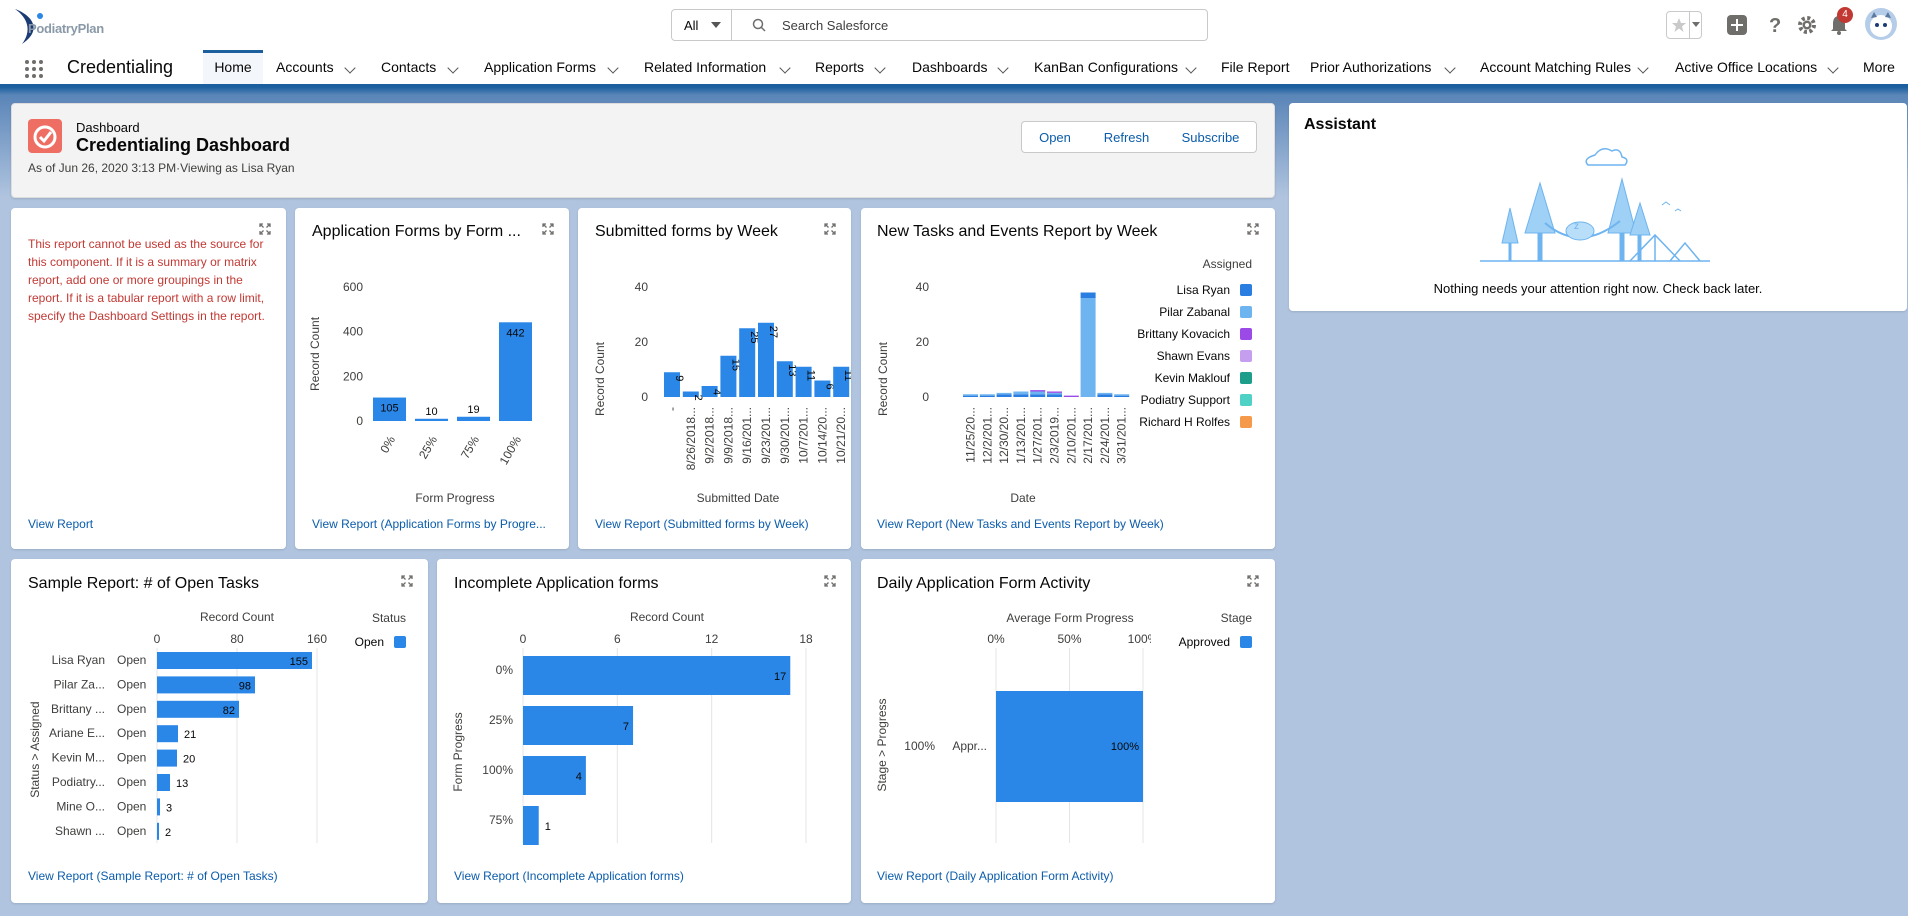 The height and width of the screenshot is (916, 1908). What do you see at coordinates (131, 831) in the screenshot?
I see `status-label: Open` at bounding box center [131, 831].